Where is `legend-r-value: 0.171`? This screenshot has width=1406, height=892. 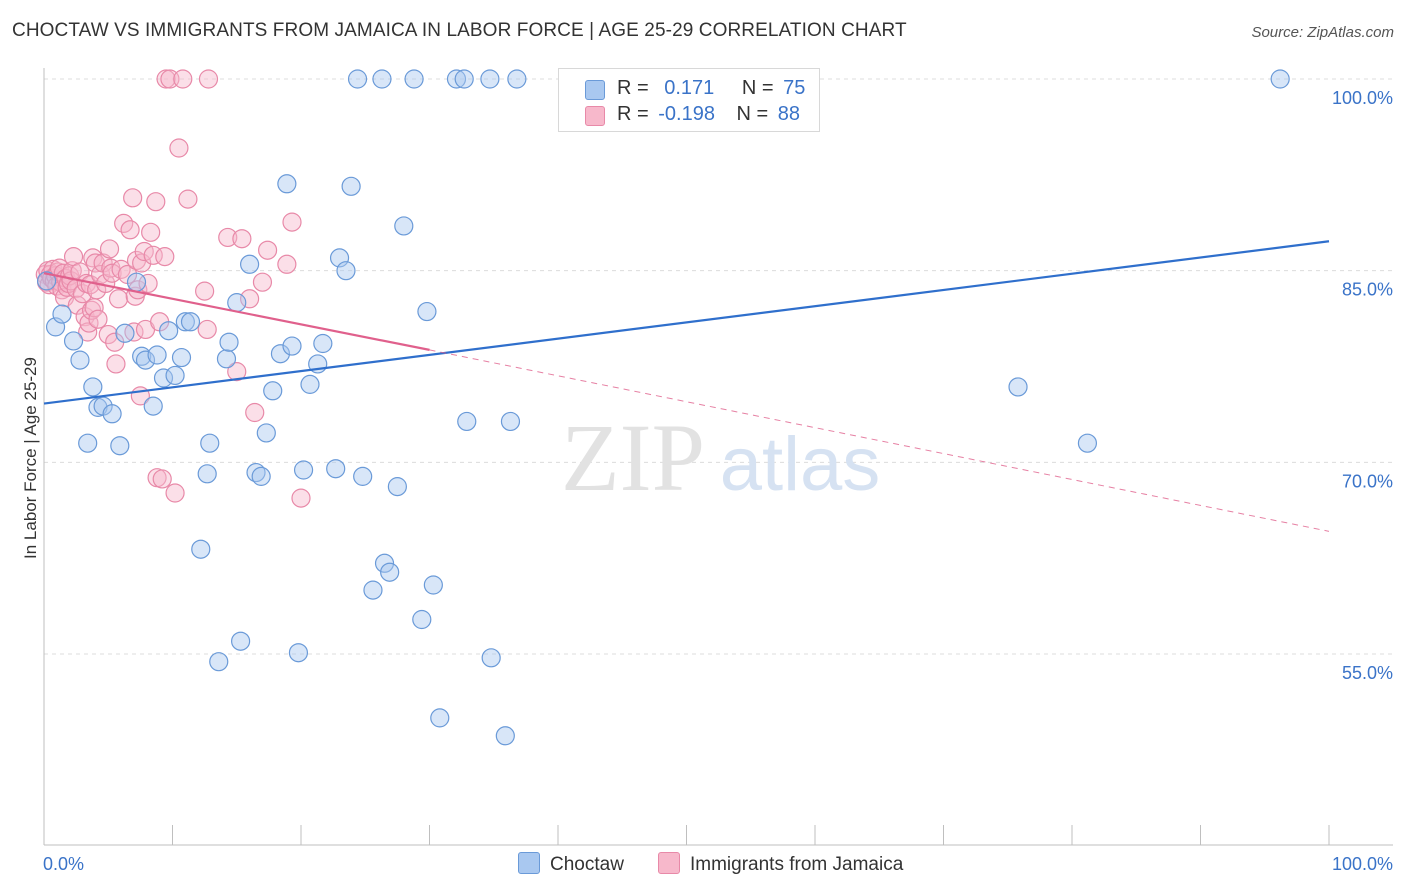
legend-r-value: 0.171 is located at coordinates (689, 88).